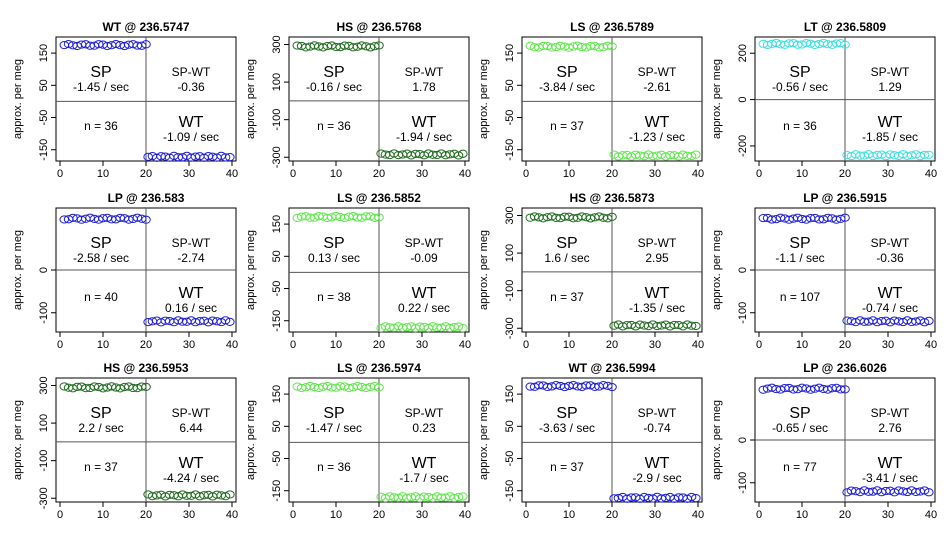 Image resolution: width=950 pixels, height=550 pixels. Describe the element at coordinates (424, 428) in the screenshot. I see `spwt-value: 0.23` at that location.